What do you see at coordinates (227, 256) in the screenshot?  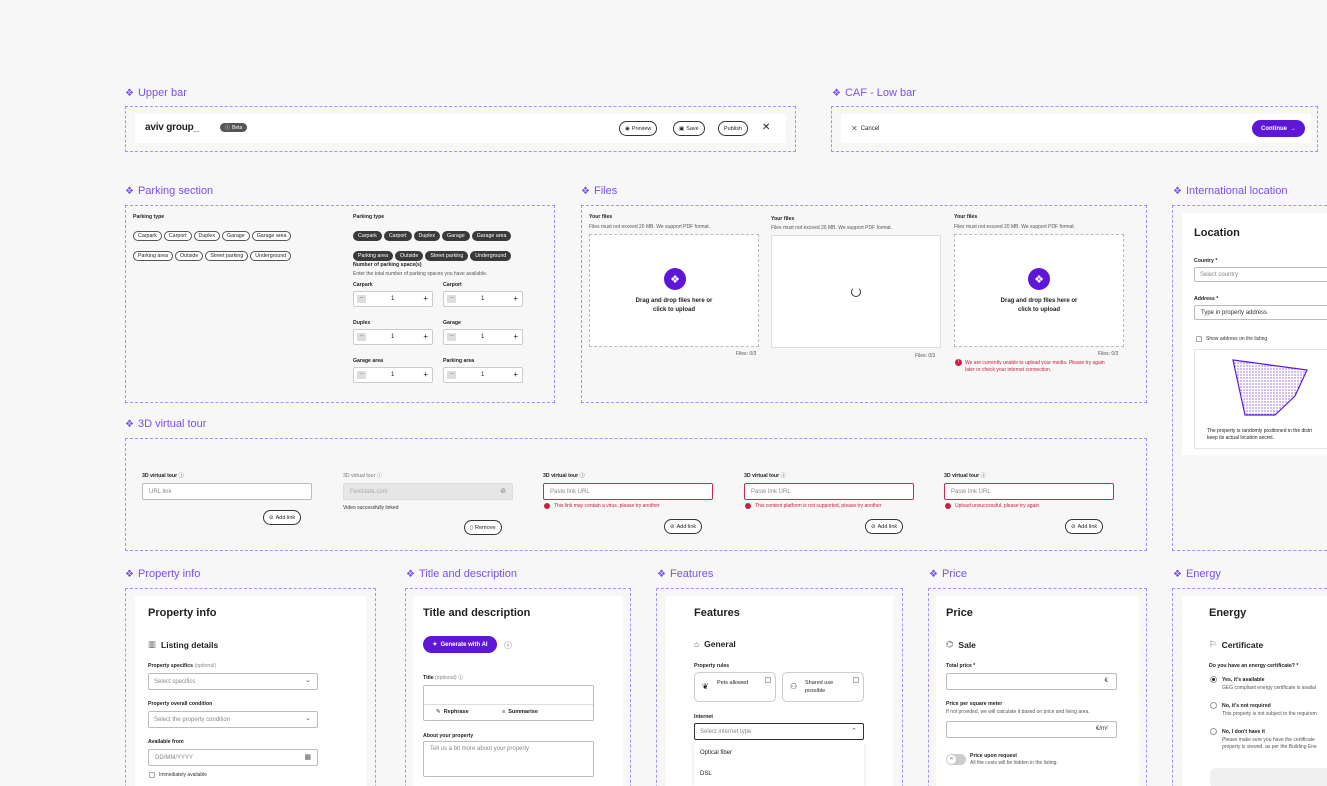 I see `chip-street-parking: Street parking` at bounding box center [227, 256].